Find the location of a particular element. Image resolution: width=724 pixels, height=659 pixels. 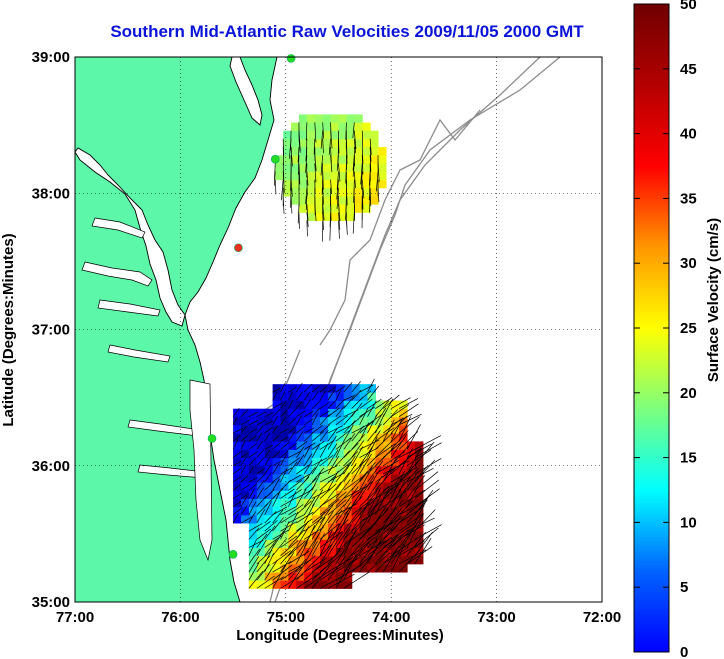

x-tick-label: 76:00 is located at coordinates (180, 617).